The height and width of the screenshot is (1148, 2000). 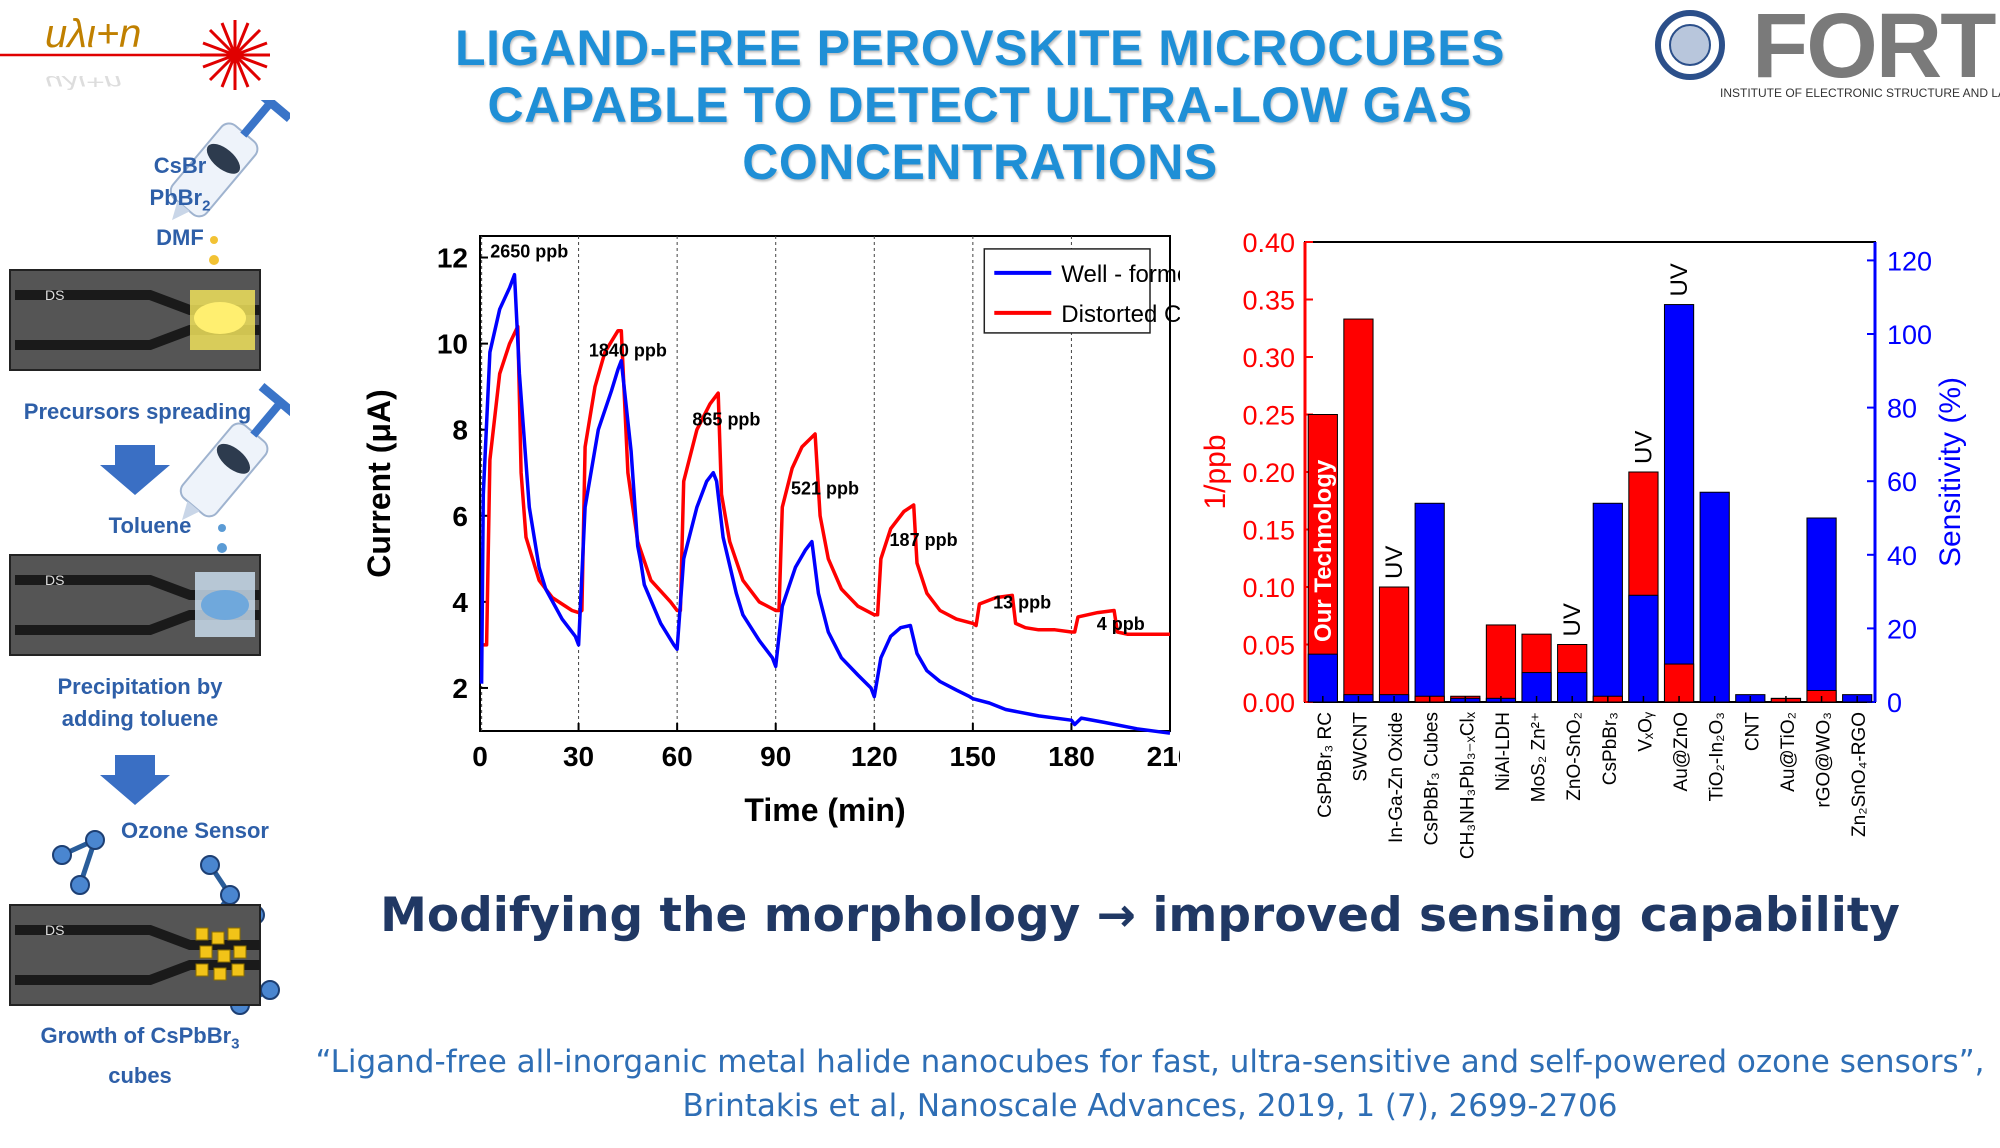 I want to click on y-tick-label: 0.10, so click(x=1268, y=588).